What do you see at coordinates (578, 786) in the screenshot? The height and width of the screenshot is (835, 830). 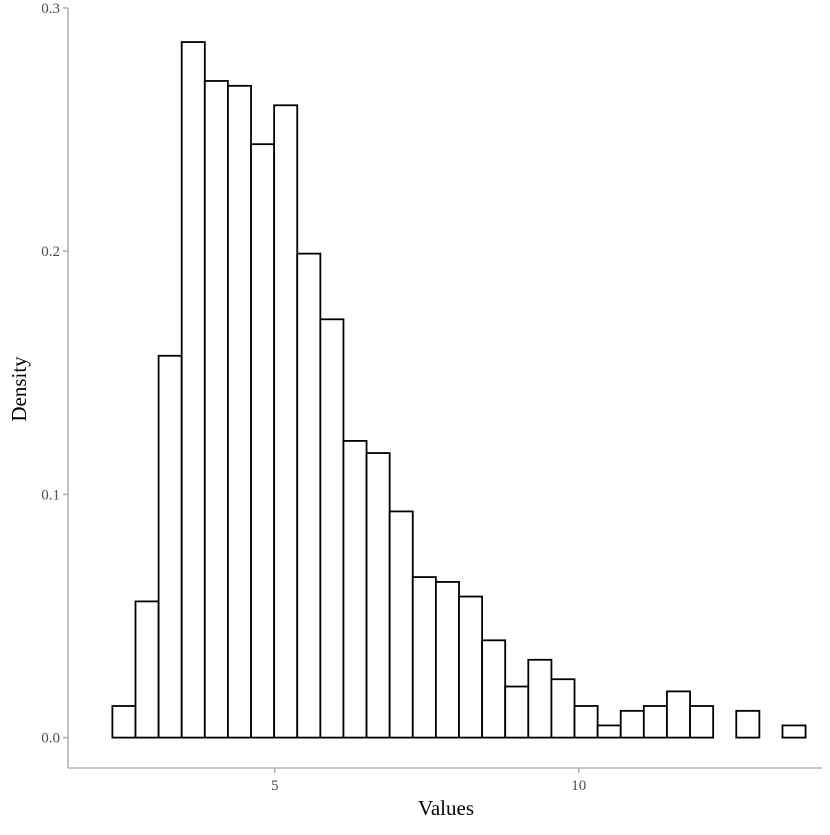 I see `x-tick-label: 10` at bounding box center [578, 786].